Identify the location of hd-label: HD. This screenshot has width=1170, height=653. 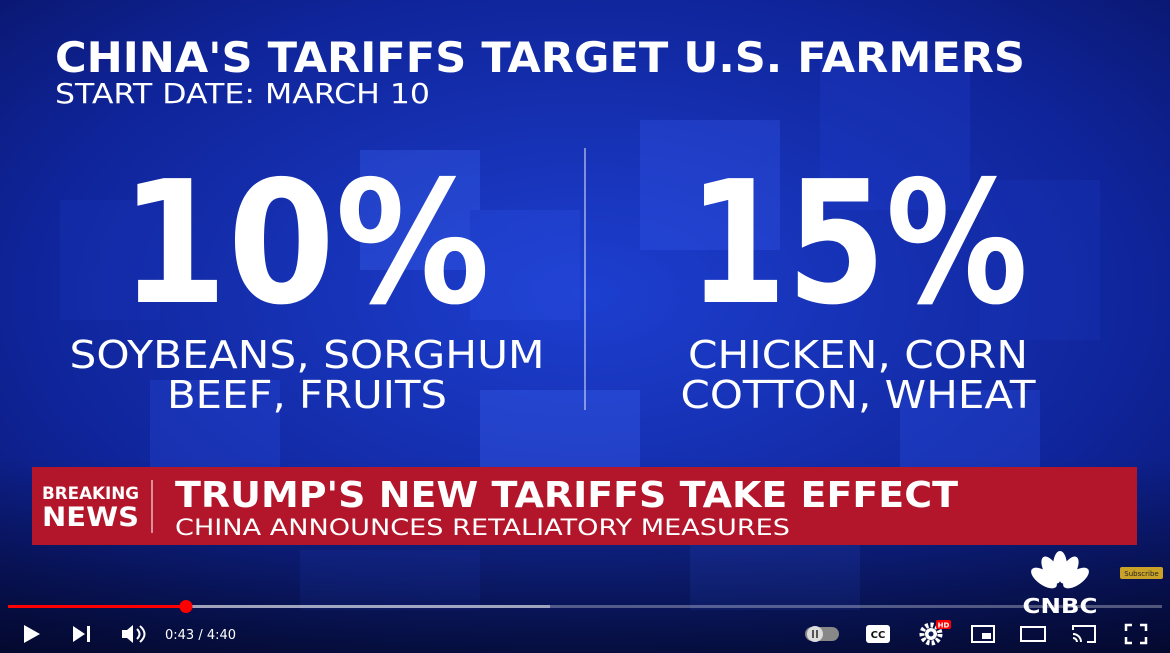
(944, 626).